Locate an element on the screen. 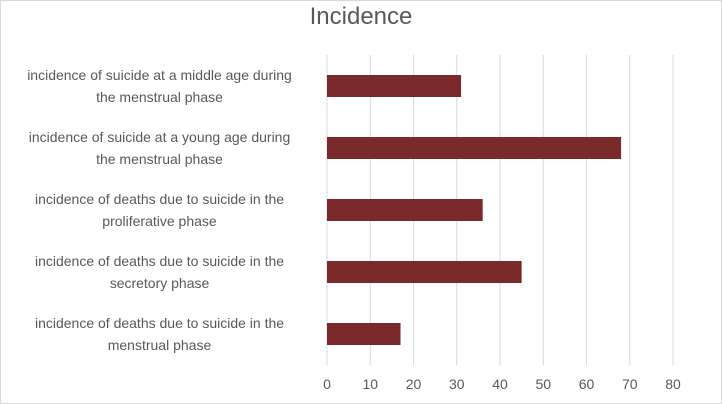 The height and width of the screenshot is (404, 722). category-label-line: menstrual phase is located at coordinates (160, 345).